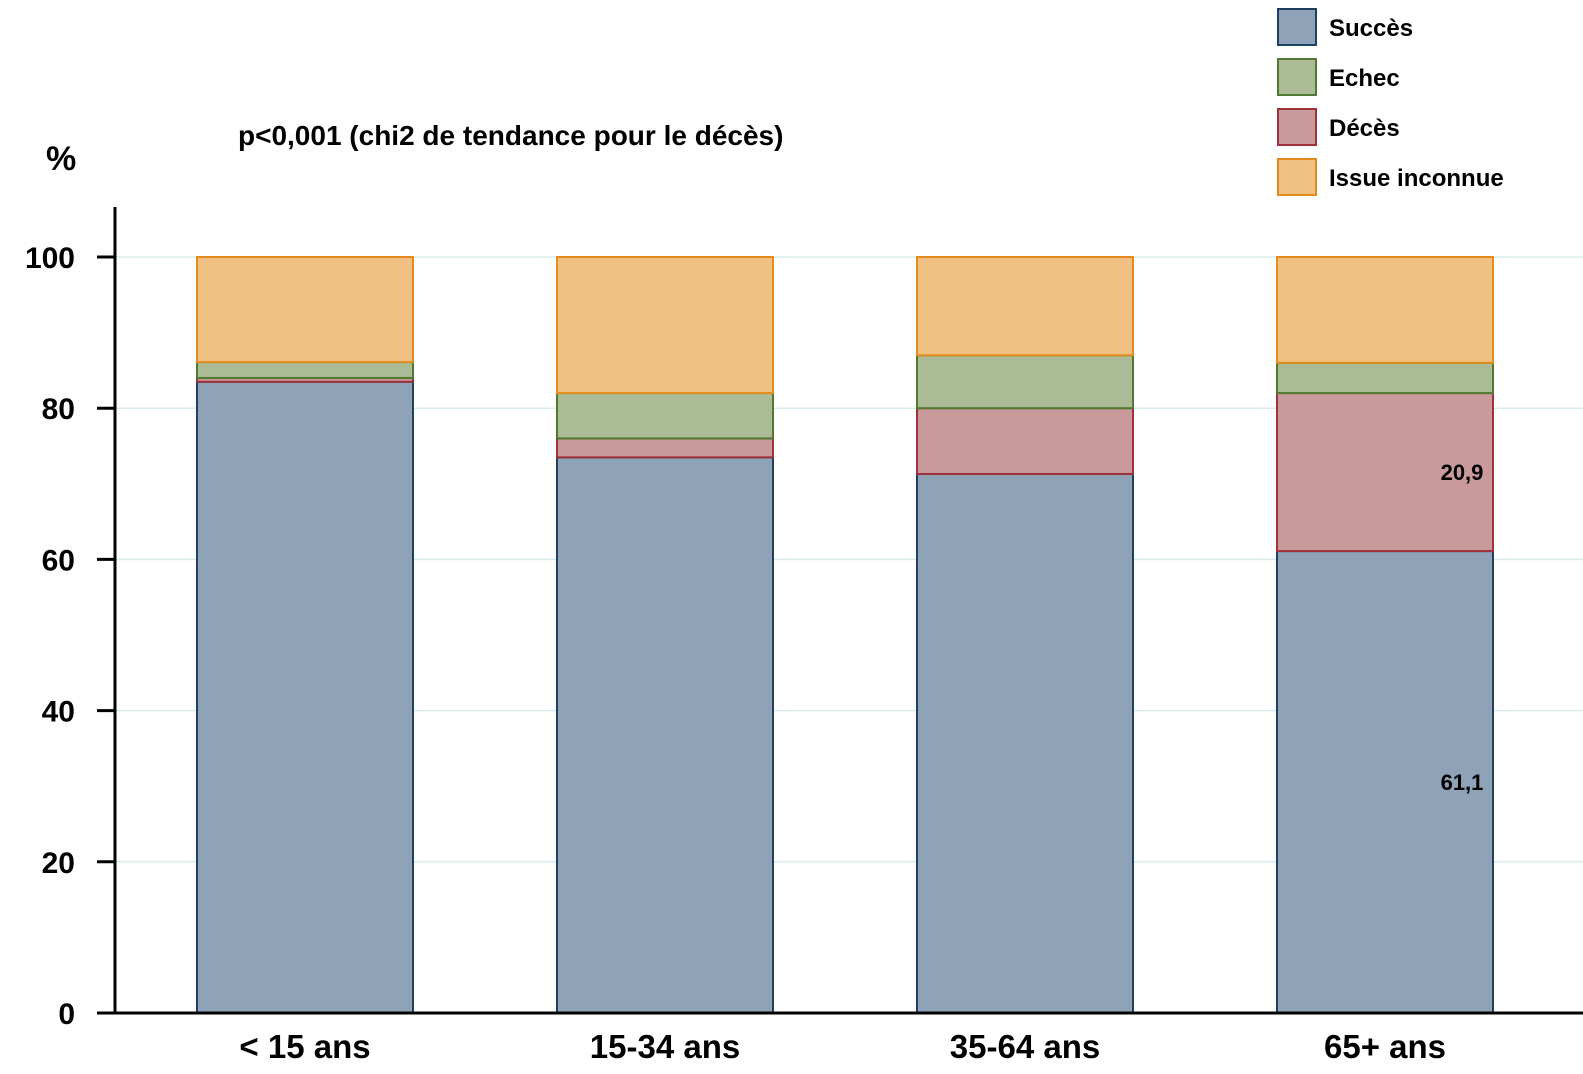 The height and width of the screenshot is (1074, 1583). Describe the element at coordinates (58, 712) in the screenshot. I see `y-tick-label: 40` at that location.